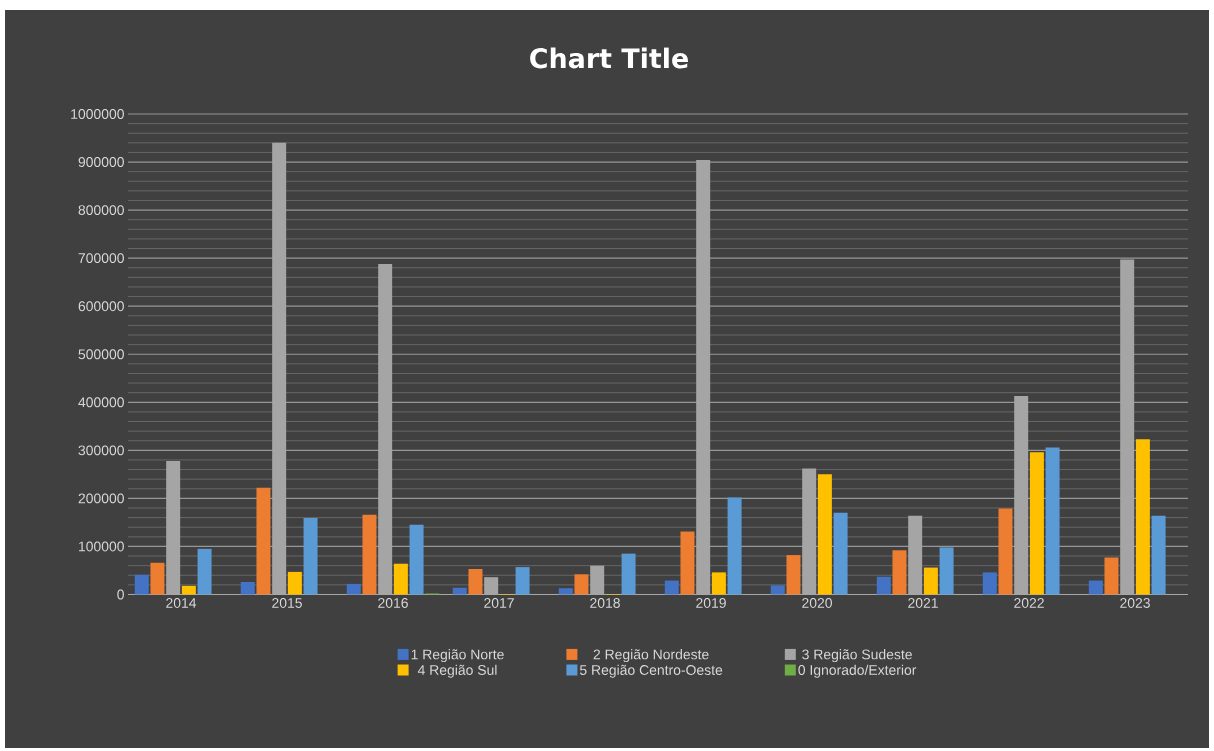 The height and width of the screenshot is (751, 1214). I want to click on x-tick-label: 2023, so click(1135, 602).